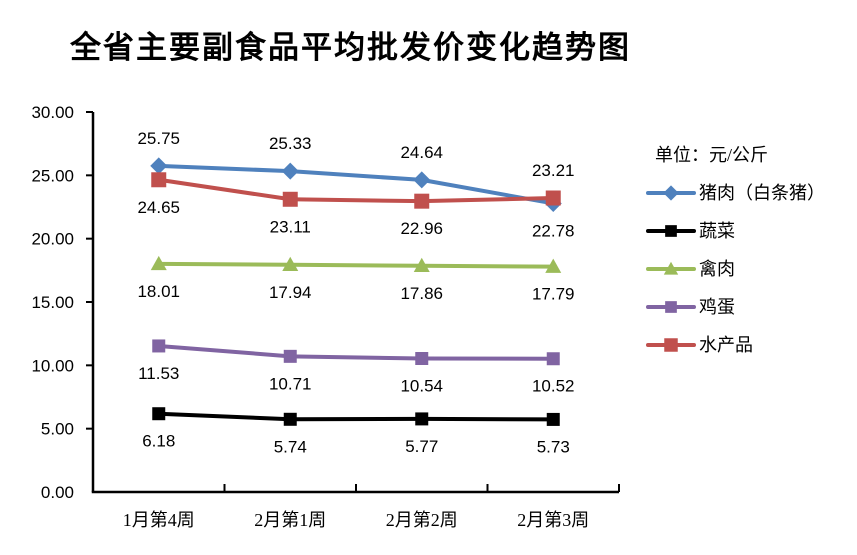 The width and height of the screenshot is (857, 555). I want to click on data-point-label: 11.53, so click(158, 373).